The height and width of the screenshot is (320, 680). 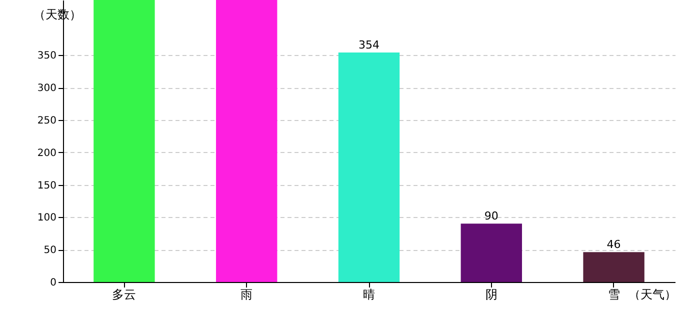 What do you see at coordinates (46, 88) in the screenshot?
I see `y-tick-label: 300` at bounding box center [46, 88].